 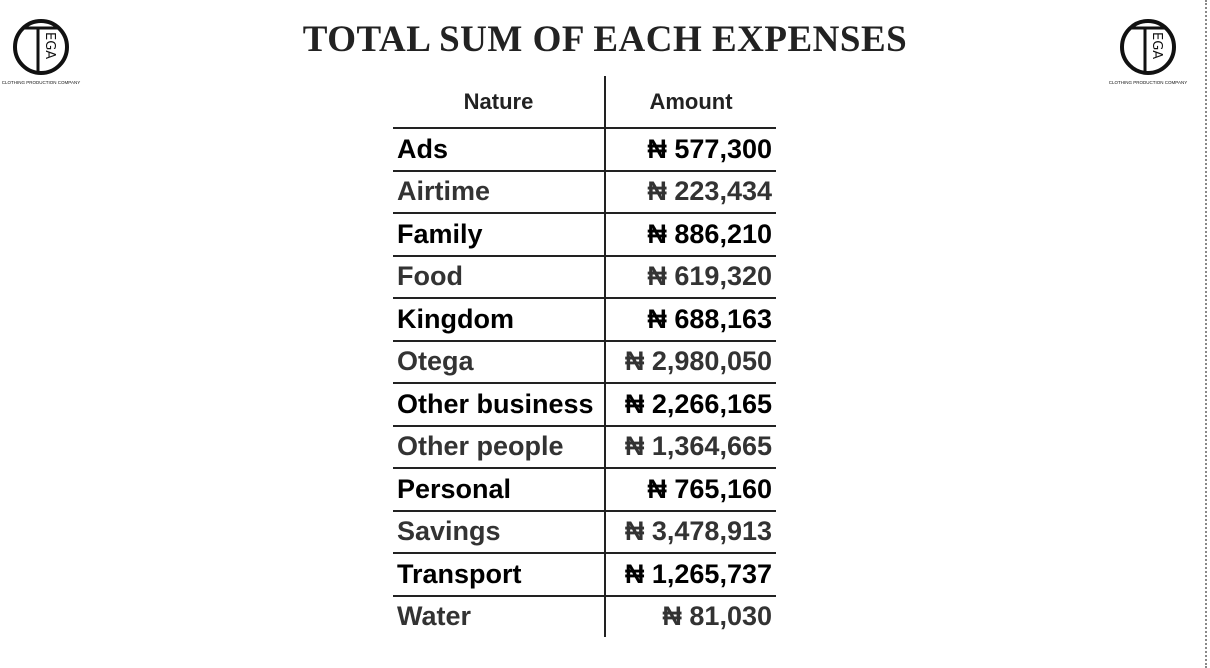 I want to click on amount-cell: ₦ 81,030, so click(x=690, y=616).